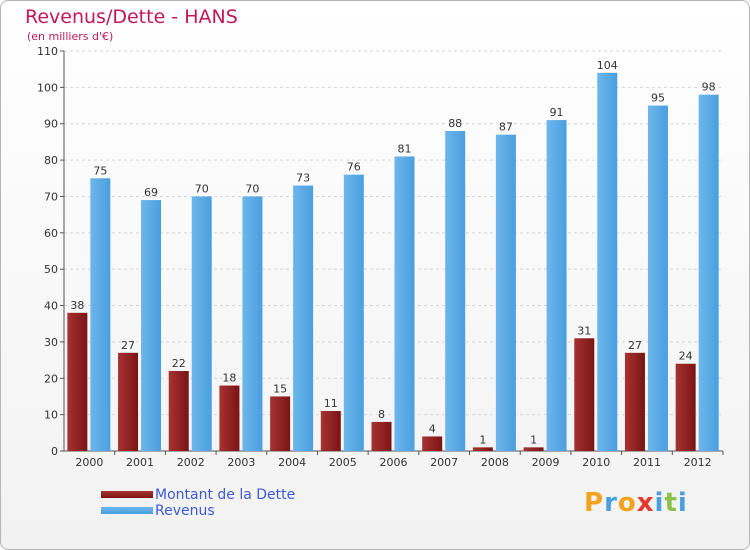 The width and height of the screenshot is (750, 550). Describe the element at coordinates (225, 495) in the screenshot. I see `legend-label-debt: Montant de la Dette` at that location.